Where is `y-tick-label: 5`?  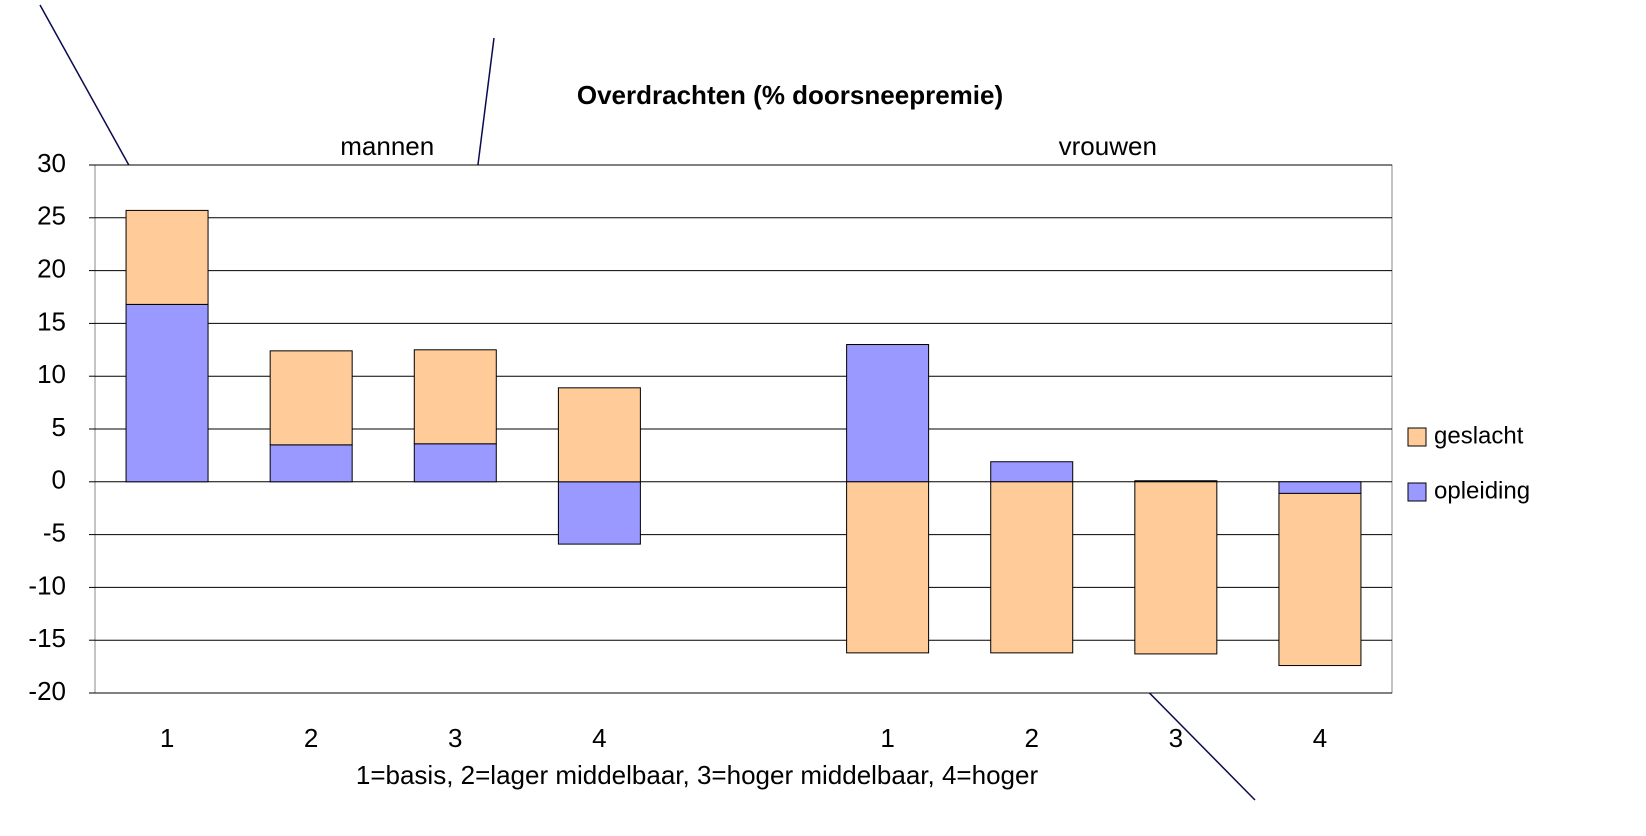
y-tick-label: 5 is located at coordinates (59, 427).